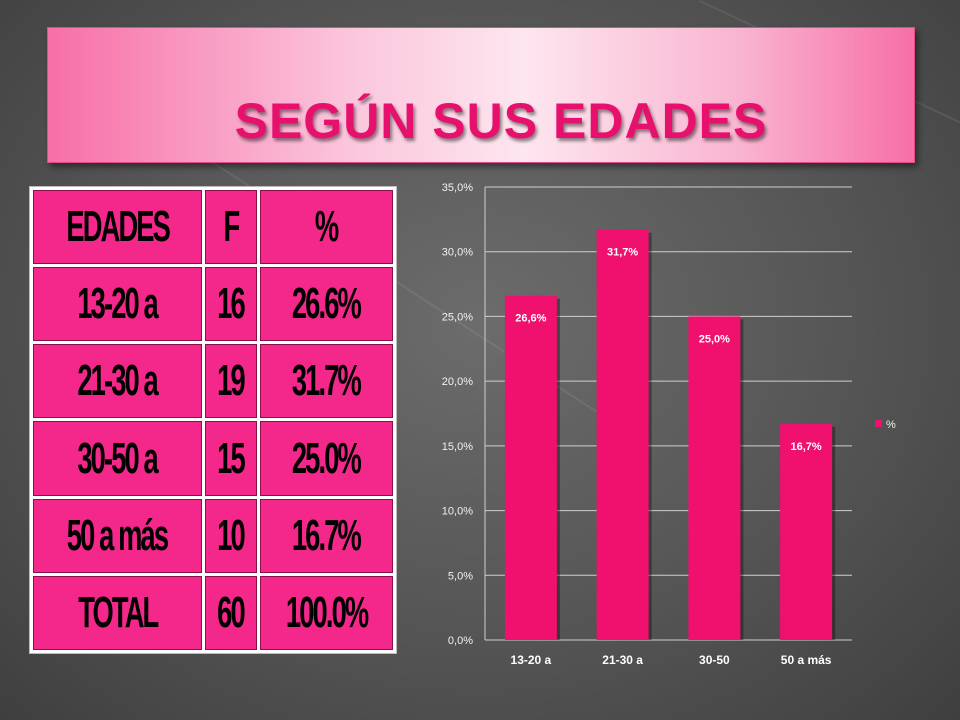 Image resolution: width=960 pixels, height=720 pixels. Describe the element at coordinates (622, 253) in the screenshot. I see `data-label: 31,7%` at that location.